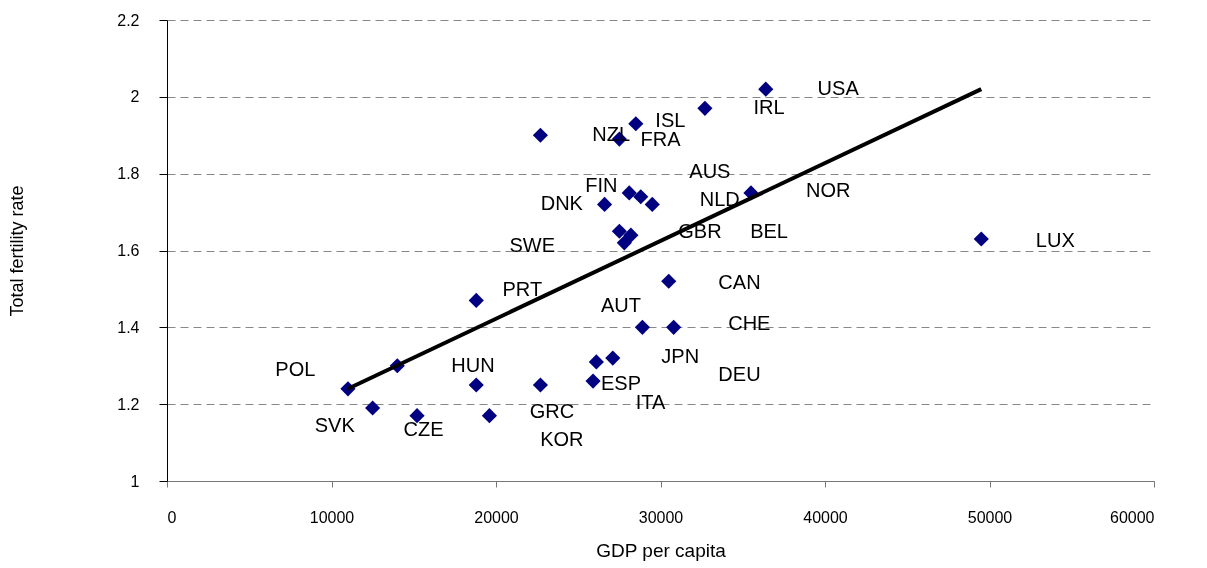 This screenshot has width=1207, height=568. Describe the element at coordinates (135, 97) in the screenshot. I see `y-tick-label: 2` at that location.